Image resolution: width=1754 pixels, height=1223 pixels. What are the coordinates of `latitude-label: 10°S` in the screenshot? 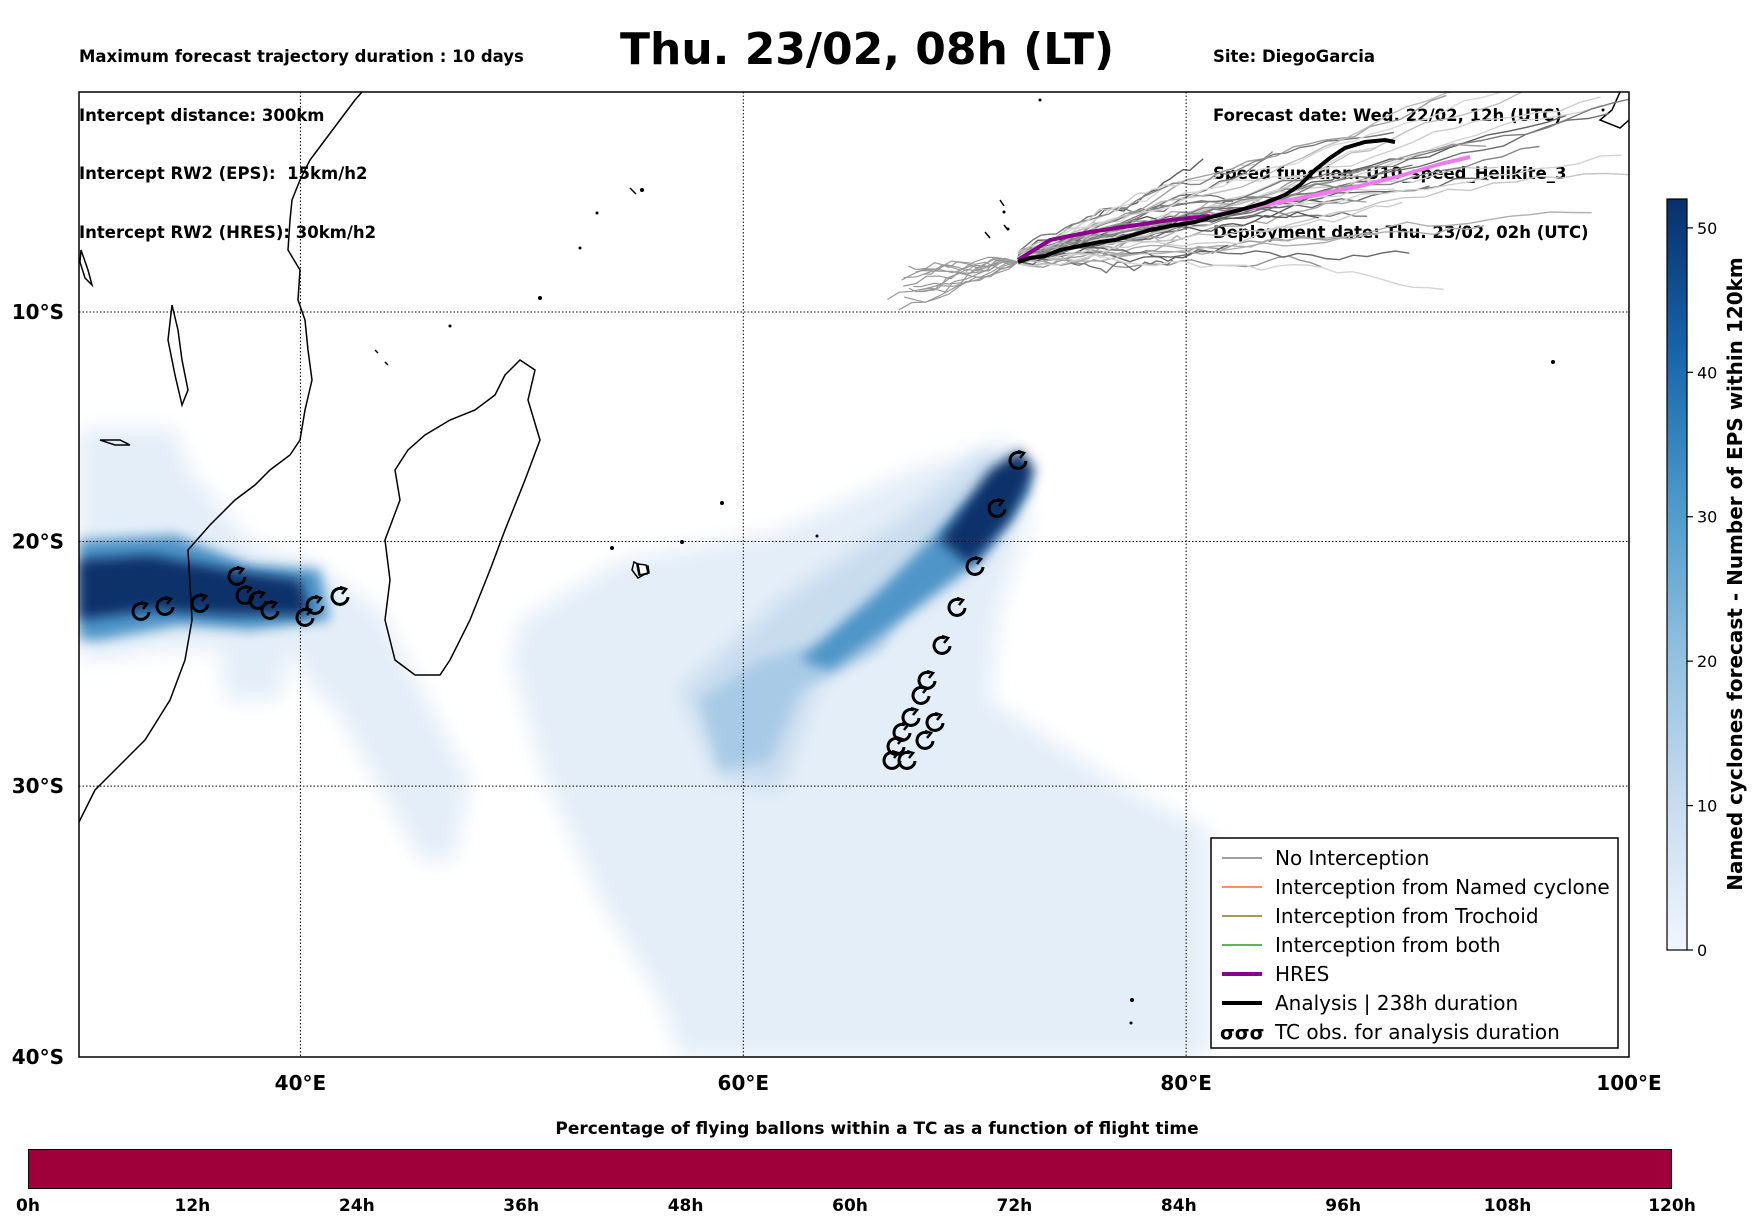 It's located at (38, 312).